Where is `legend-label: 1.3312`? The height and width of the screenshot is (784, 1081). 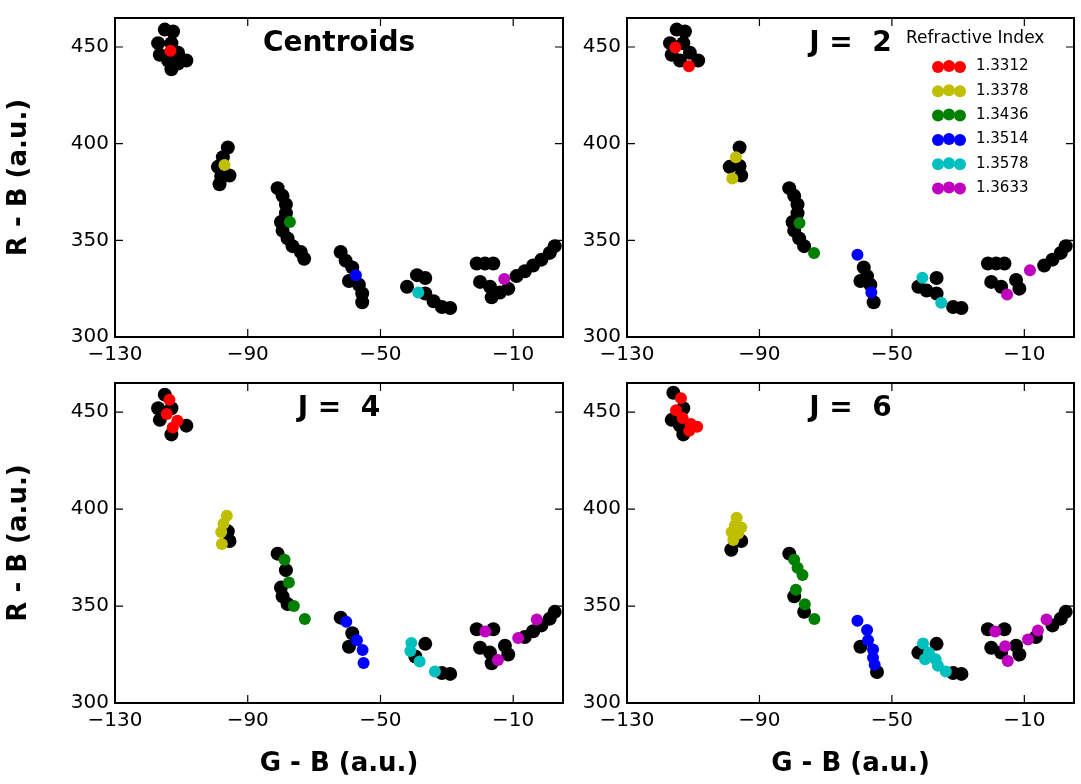 legend-label: 1.3312 is located at coordinates (1002, 65).